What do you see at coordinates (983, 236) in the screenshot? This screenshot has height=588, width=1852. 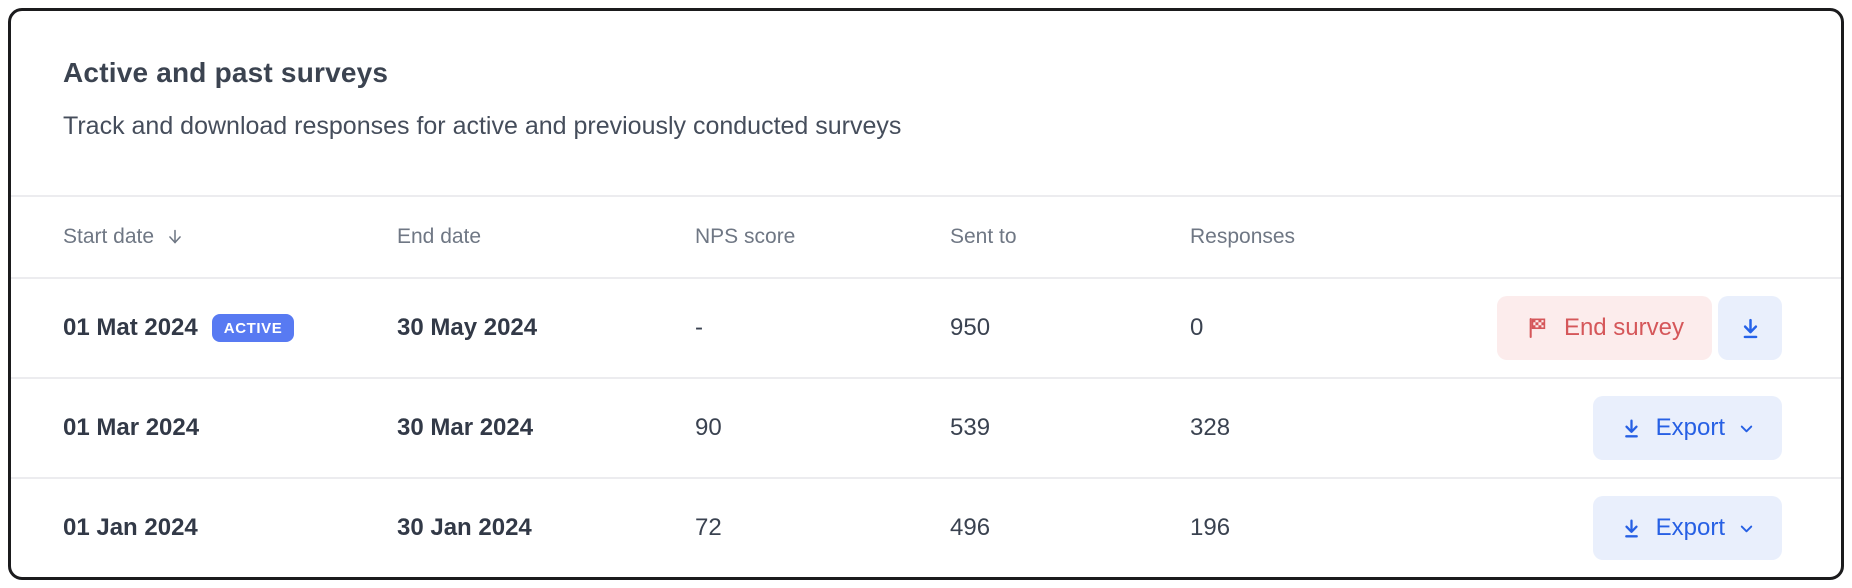 I see `column-header-sent-to: Sent to` at bounding box center [983, 236].